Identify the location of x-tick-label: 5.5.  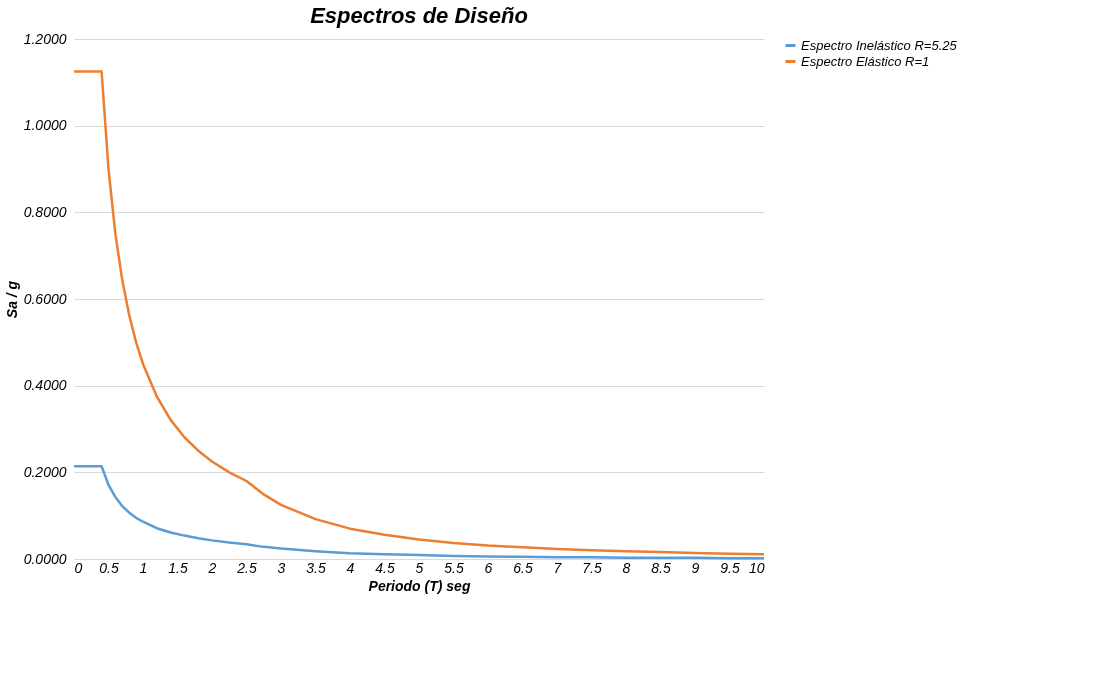
(454, 567).